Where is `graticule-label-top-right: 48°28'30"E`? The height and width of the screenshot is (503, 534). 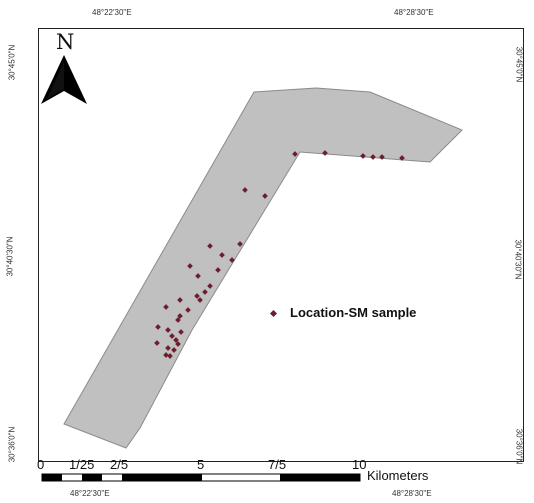 graticule-label-top-right: 48°28'30"E is located at coordinates (414, 12).